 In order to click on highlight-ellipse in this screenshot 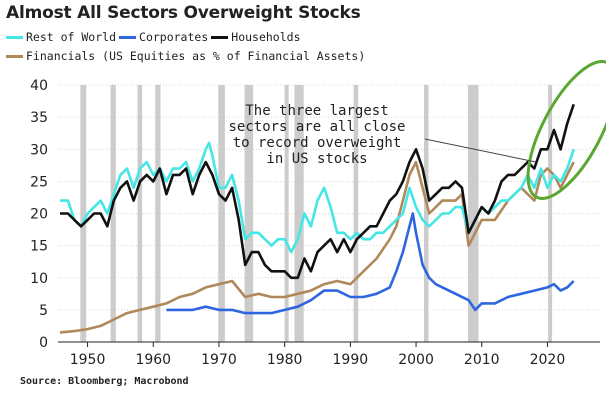, I will do `click(566, 130)`.